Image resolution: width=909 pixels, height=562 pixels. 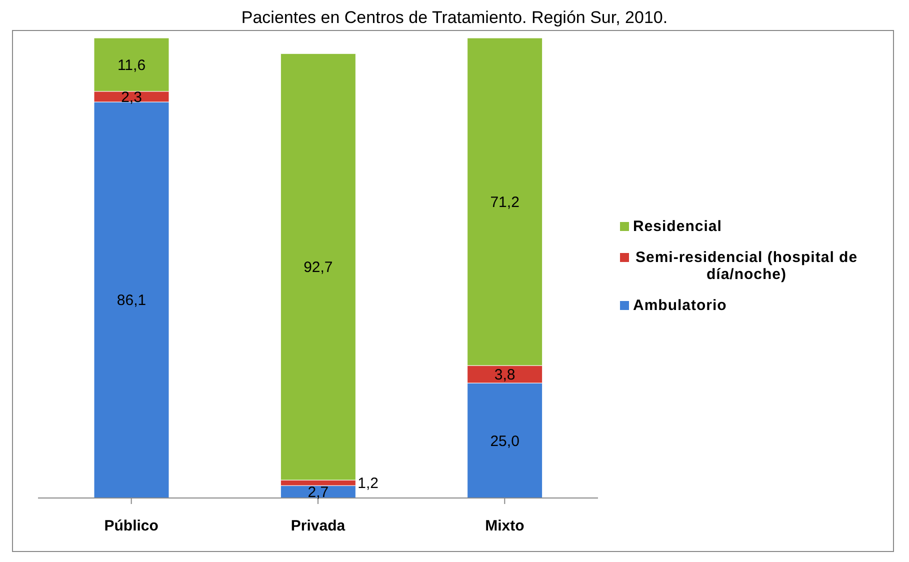 What do you see at coordinates (131, 301) in the screenshot?
I see `data-label: 86,1` at bounding box center [131, 301].